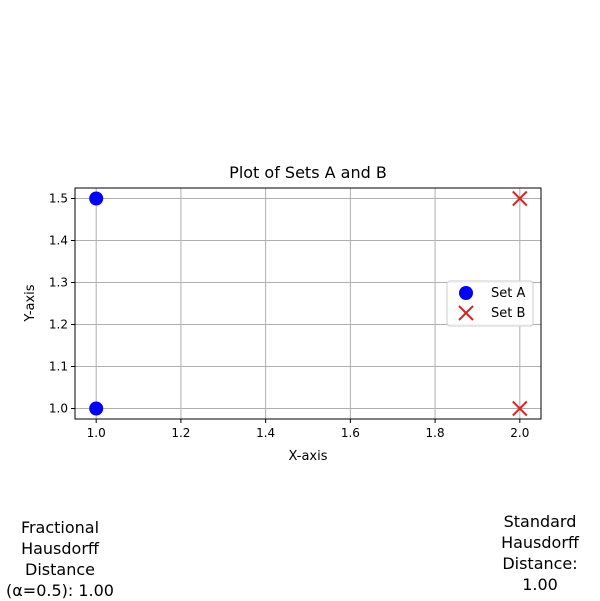  I want to click on y-tick-label: 1.1, so click(58, 367).